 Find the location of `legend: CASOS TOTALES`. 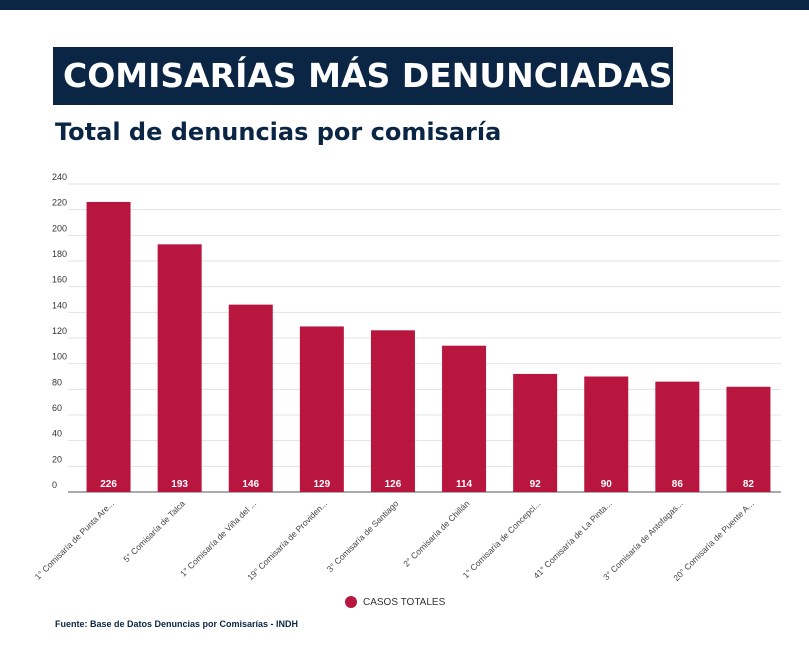

legend: CASOS TOTALES is located at coordinates (395, 602).